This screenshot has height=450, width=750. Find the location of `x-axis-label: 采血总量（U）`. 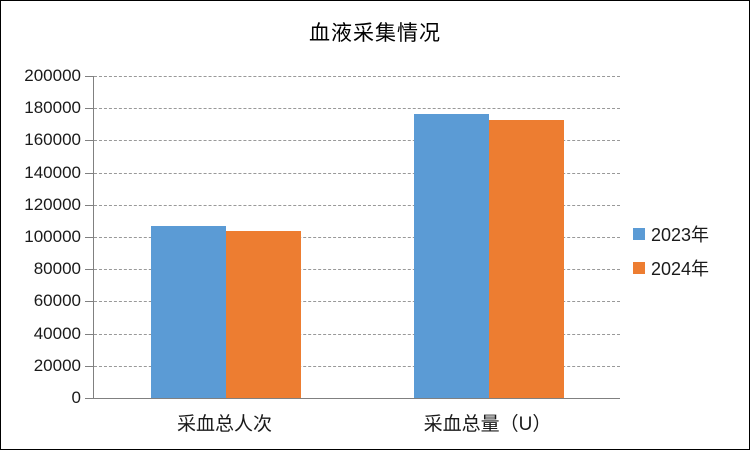

x-axis-label: 采血总量（U） is located at coordinates (487, 424).